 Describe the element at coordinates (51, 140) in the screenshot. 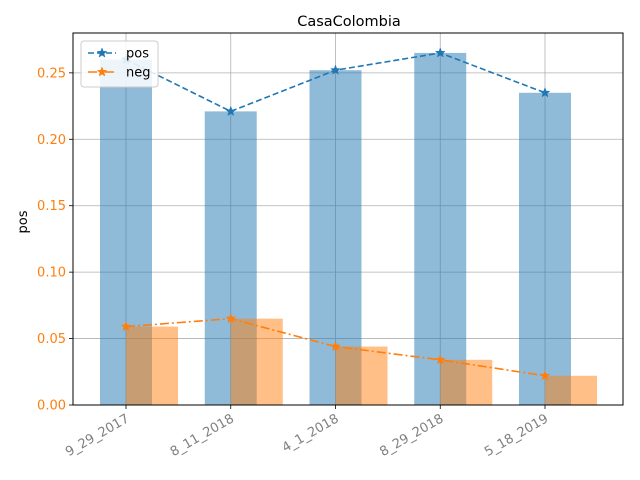

I see `y-tick-label-4: 0.20` at that location.